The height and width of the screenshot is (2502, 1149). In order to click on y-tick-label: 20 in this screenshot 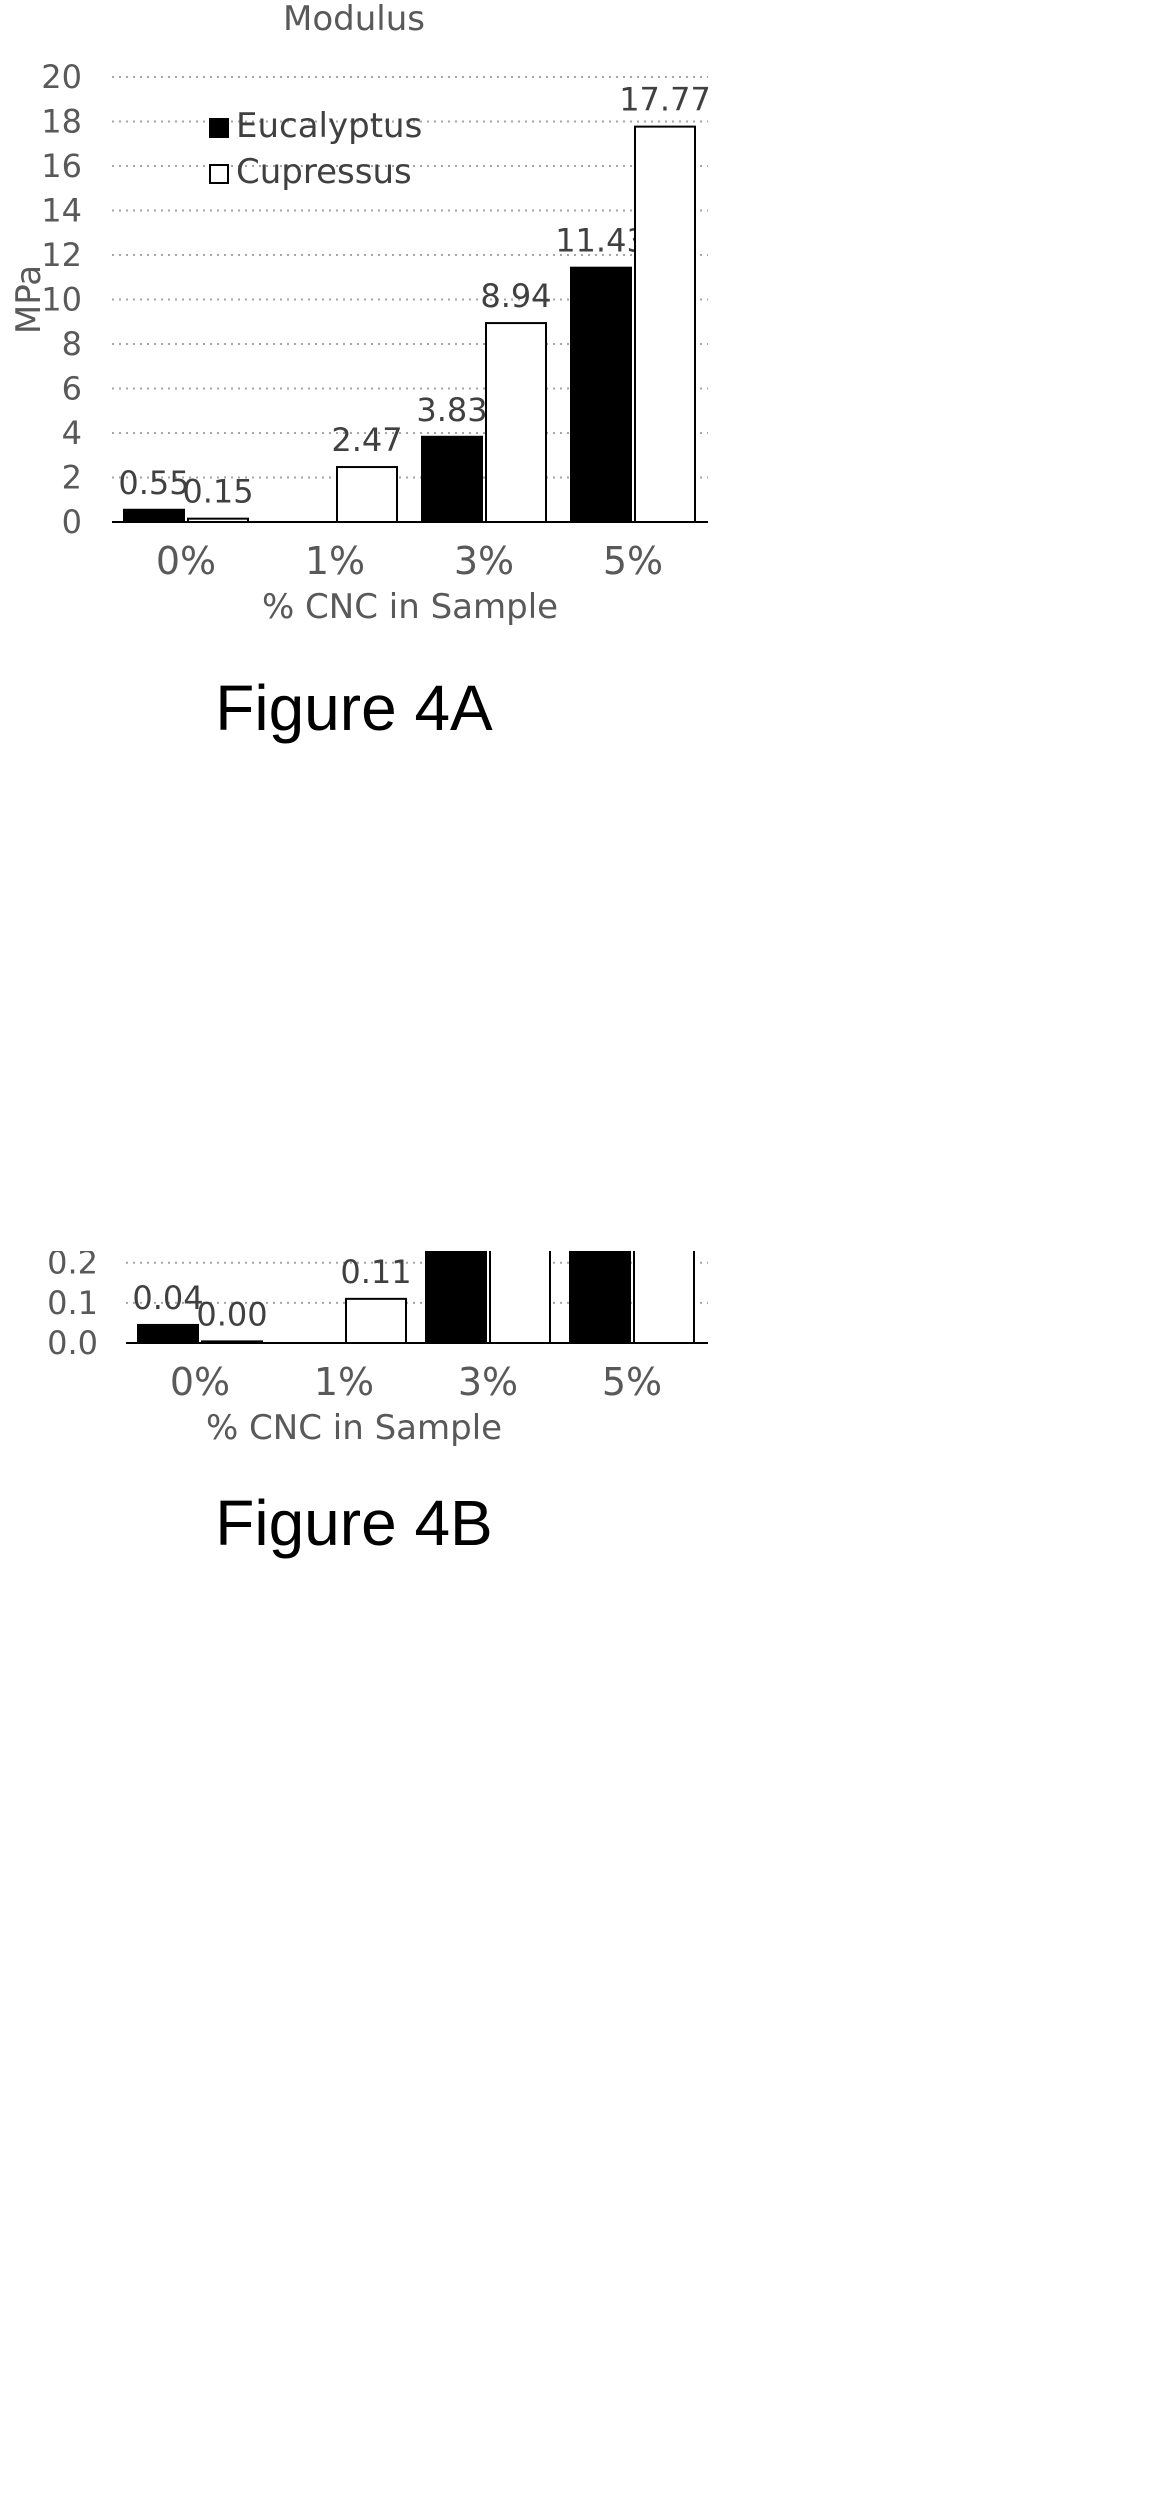, I will do `click(61, 77)`.